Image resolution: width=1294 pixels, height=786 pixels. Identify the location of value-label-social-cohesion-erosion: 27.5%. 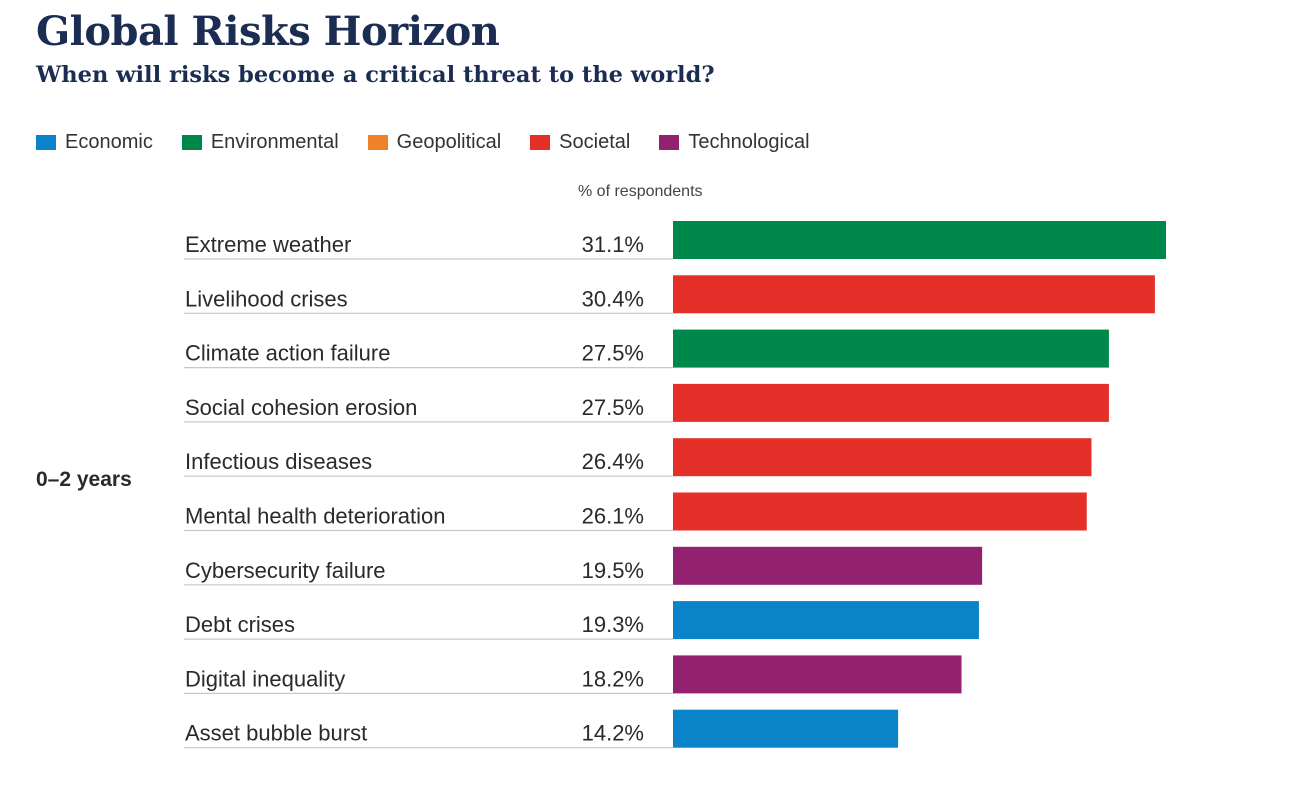
(613, 407).